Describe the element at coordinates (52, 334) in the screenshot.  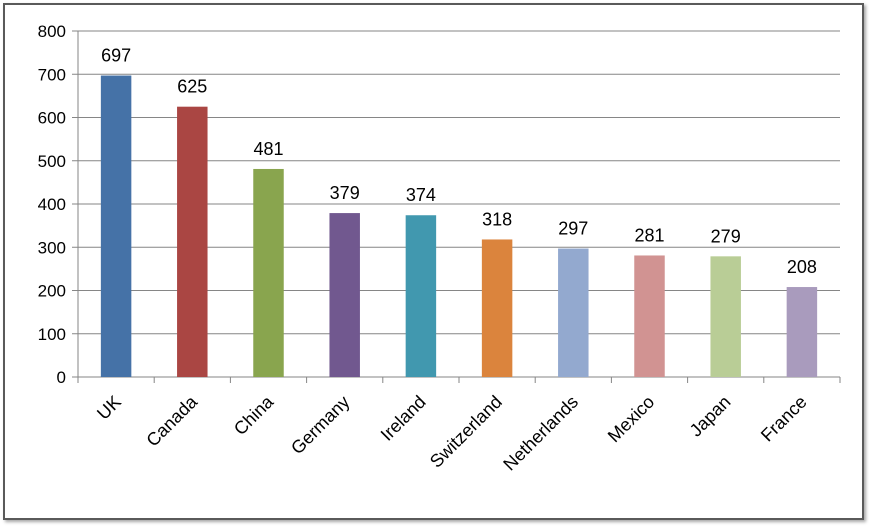
I see `y-tick-label: 100` at that location.